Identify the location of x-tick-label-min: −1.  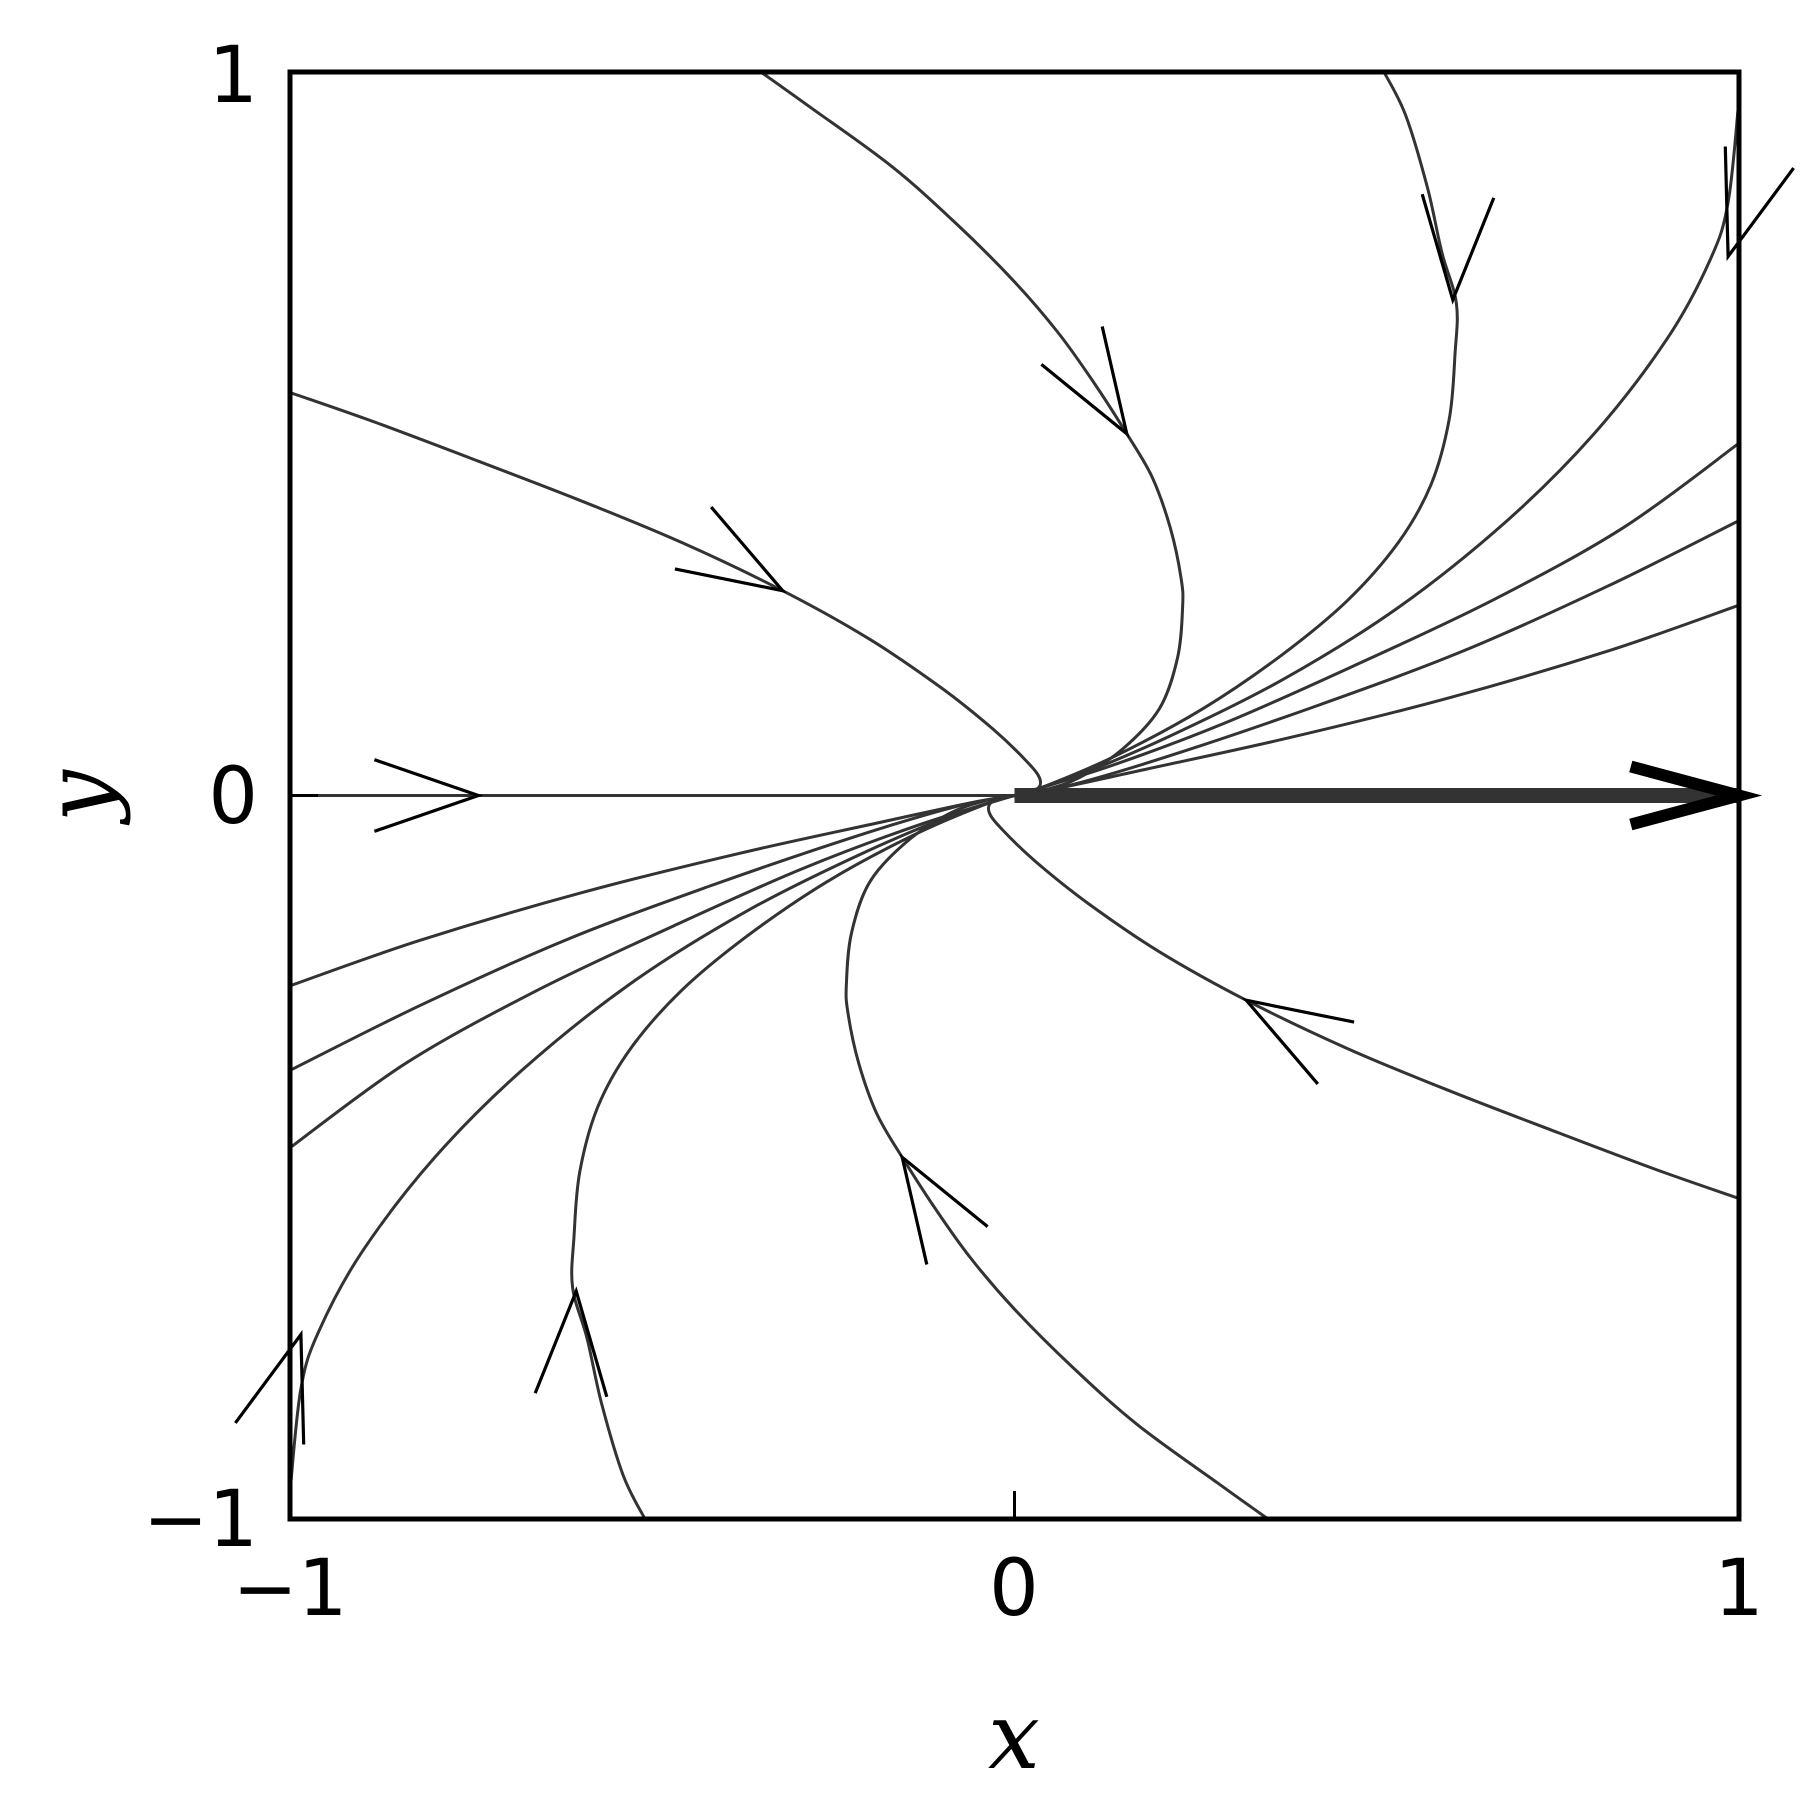
(290, 1589).